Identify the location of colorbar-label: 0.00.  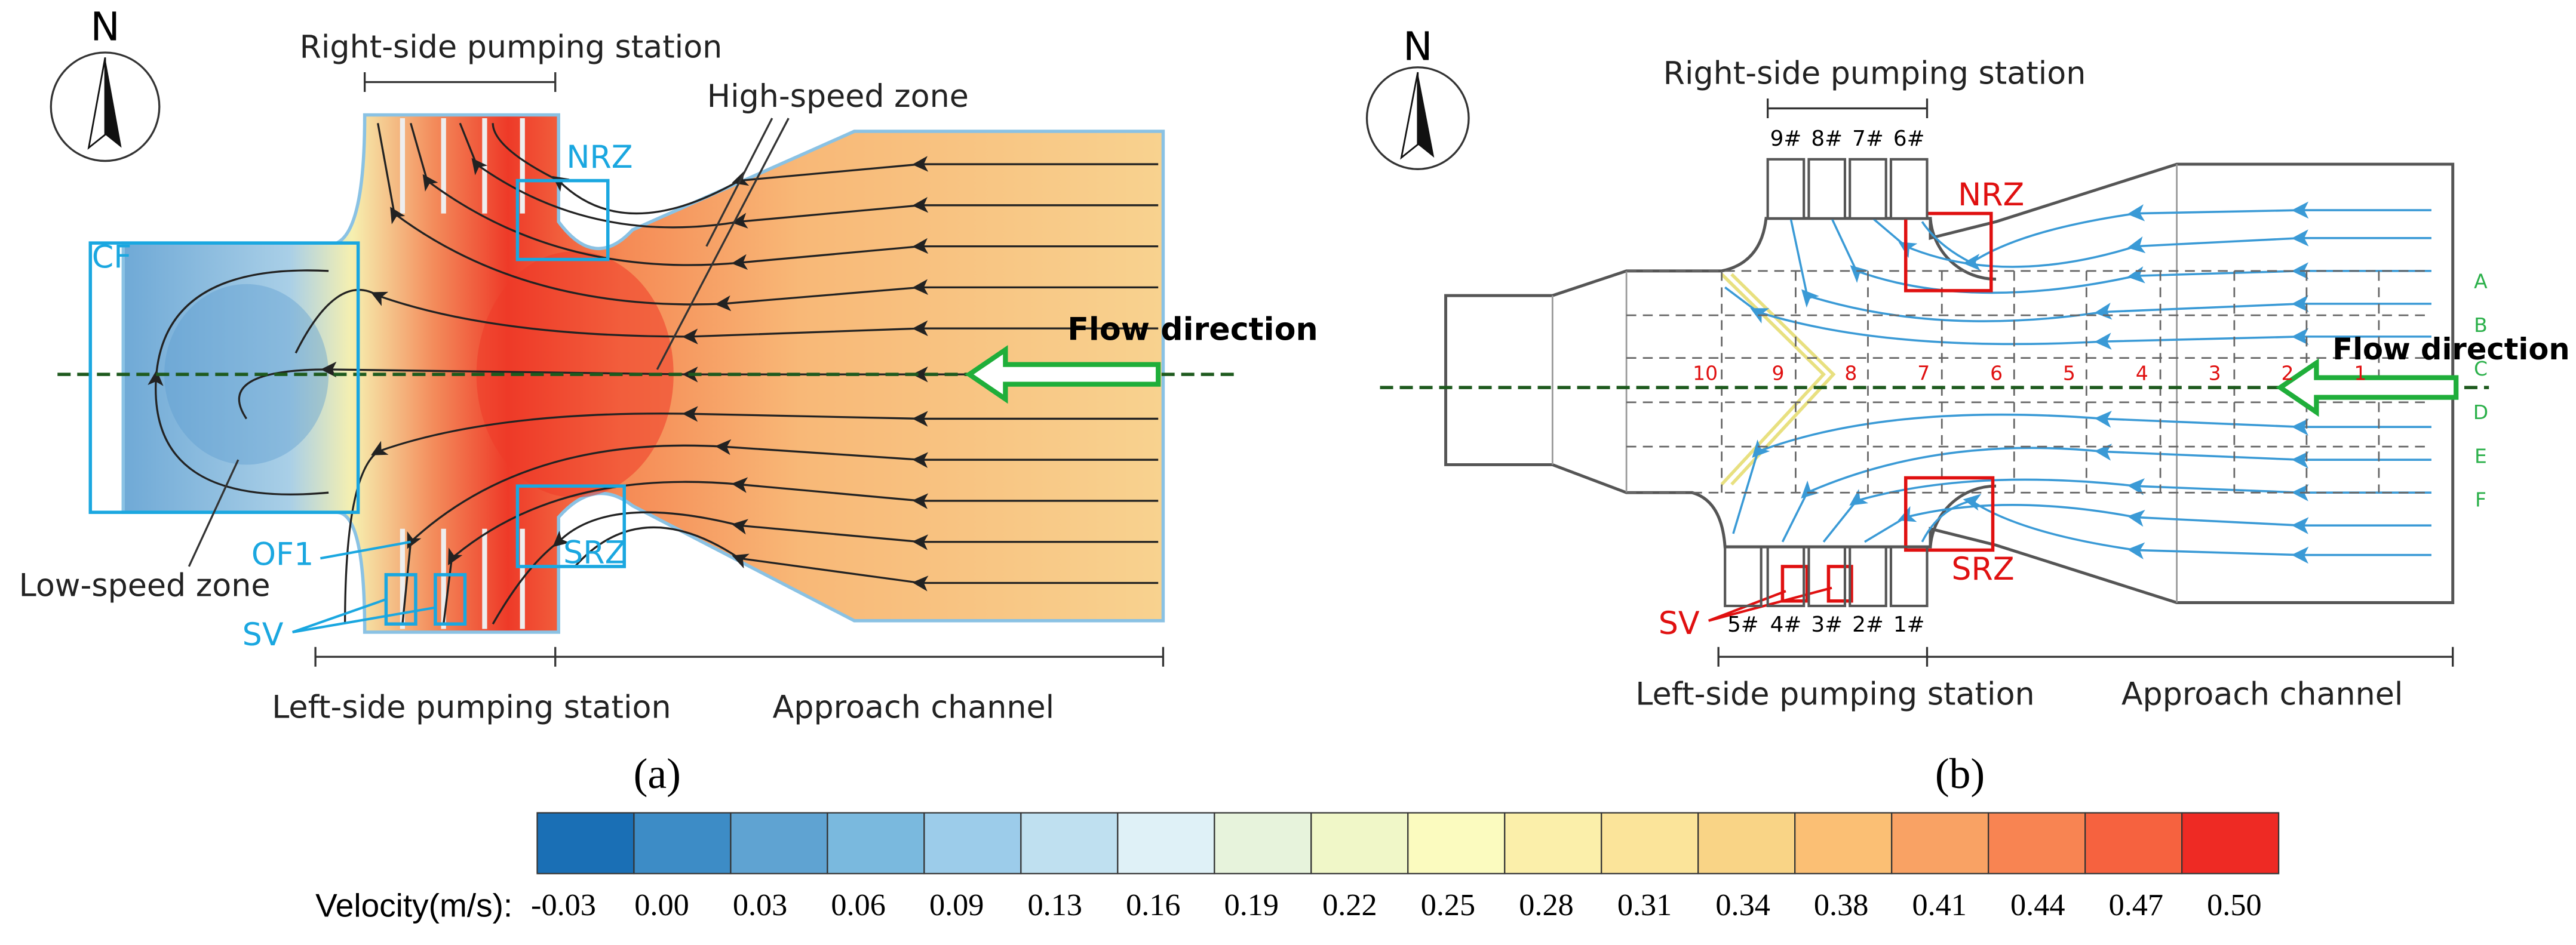
(661, 905).